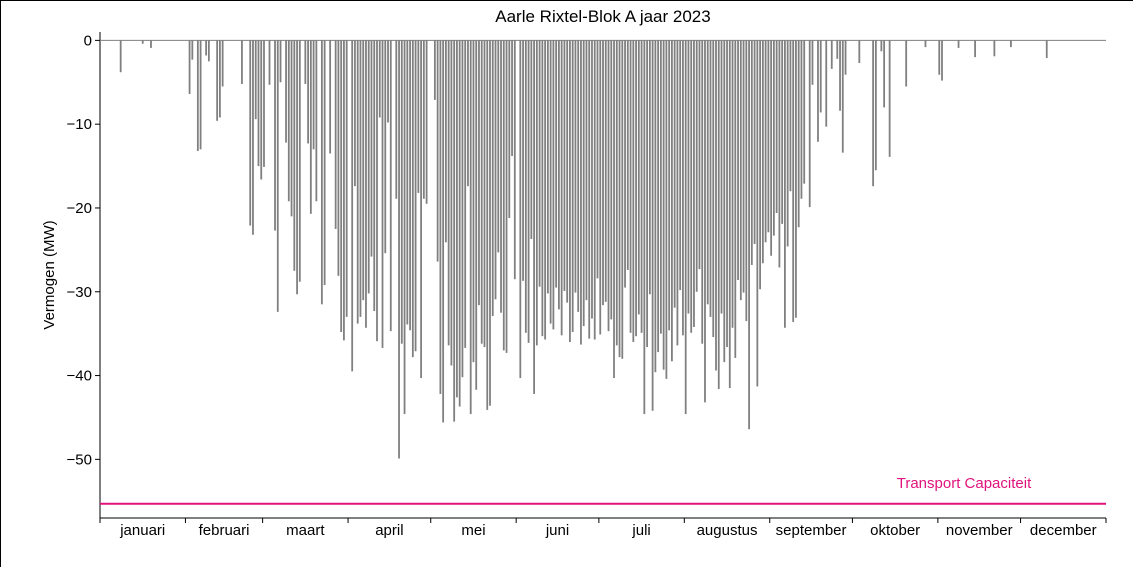  Describe the element at coordinates (389, 530) in the screenshot. I see `x-tick-label: april` at that location.